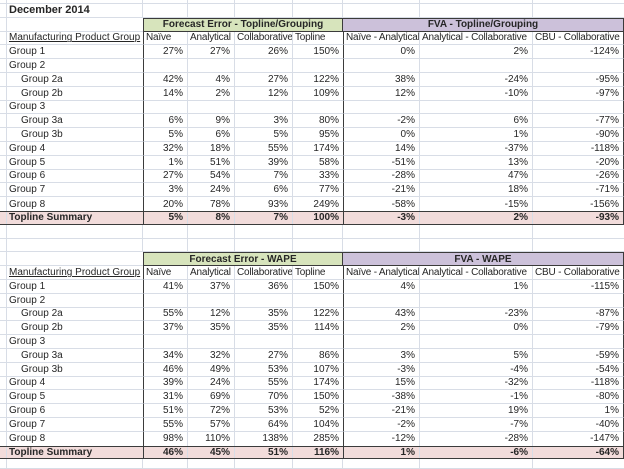 Image resolution: width=624 pixels, height=469 pixels. Describe the element at coordinates (578, 438) in the screenshot. I see `value-cell: -147%` at that location.